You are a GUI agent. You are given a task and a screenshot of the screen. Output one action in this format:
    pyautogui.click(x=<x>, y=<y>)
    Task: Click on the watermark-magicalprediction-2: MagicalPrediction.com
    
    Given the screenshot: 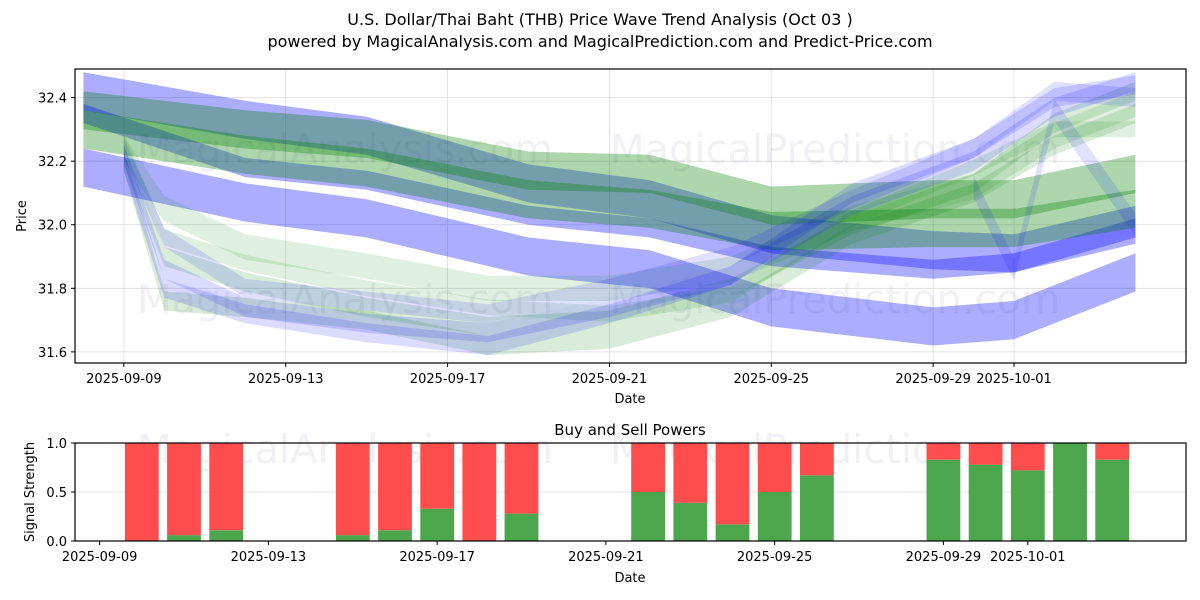 What is the action you would take?
    pyautogui.click(x=835, y=300)
    